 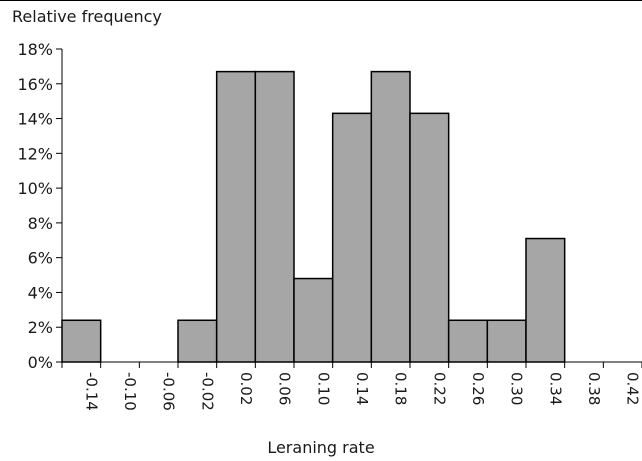 I want to click on bar-0.06, so click(x=274, y=216).